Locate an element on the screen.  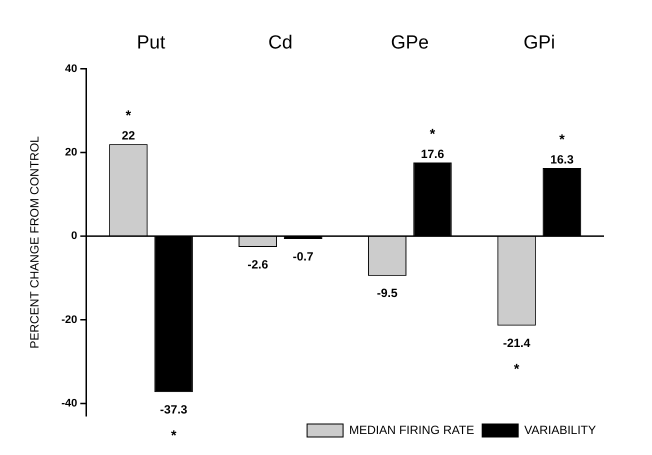
data-label: 22 is located at coordinates (129, 135).